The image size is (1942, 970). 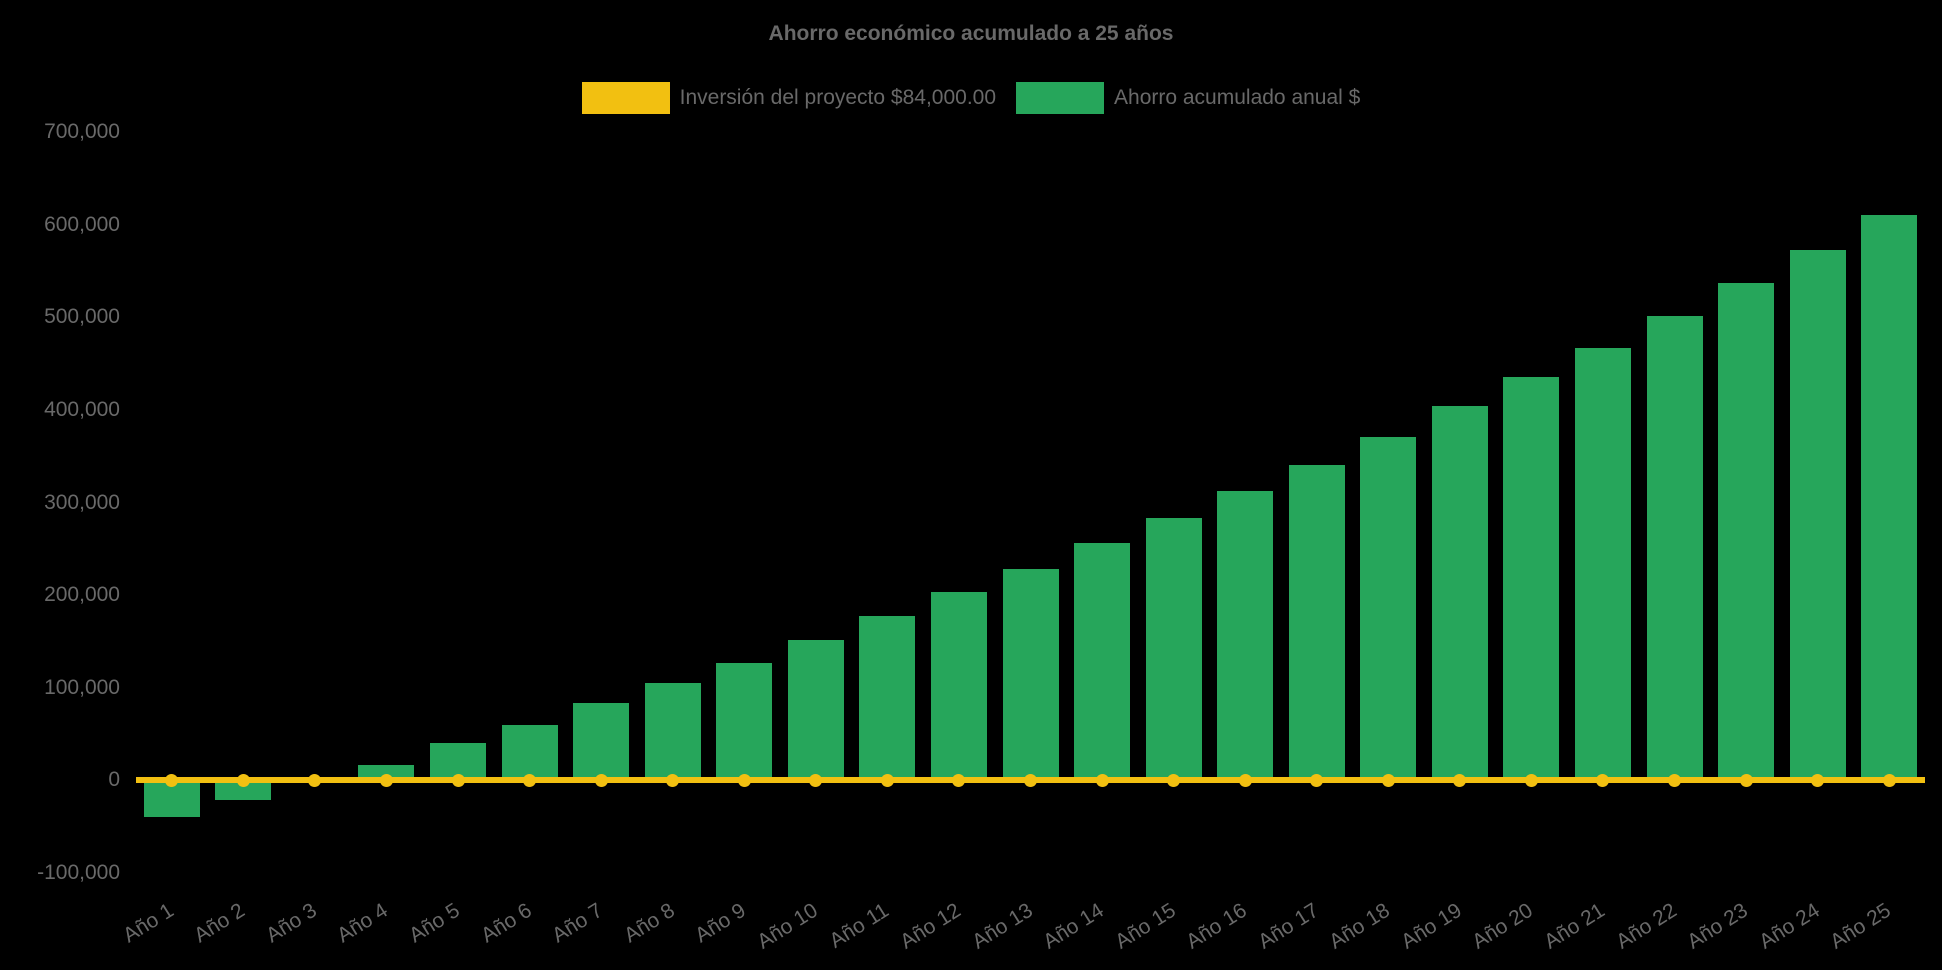 I want to click on y-tick-label: 0, so click(x=114, y=780).